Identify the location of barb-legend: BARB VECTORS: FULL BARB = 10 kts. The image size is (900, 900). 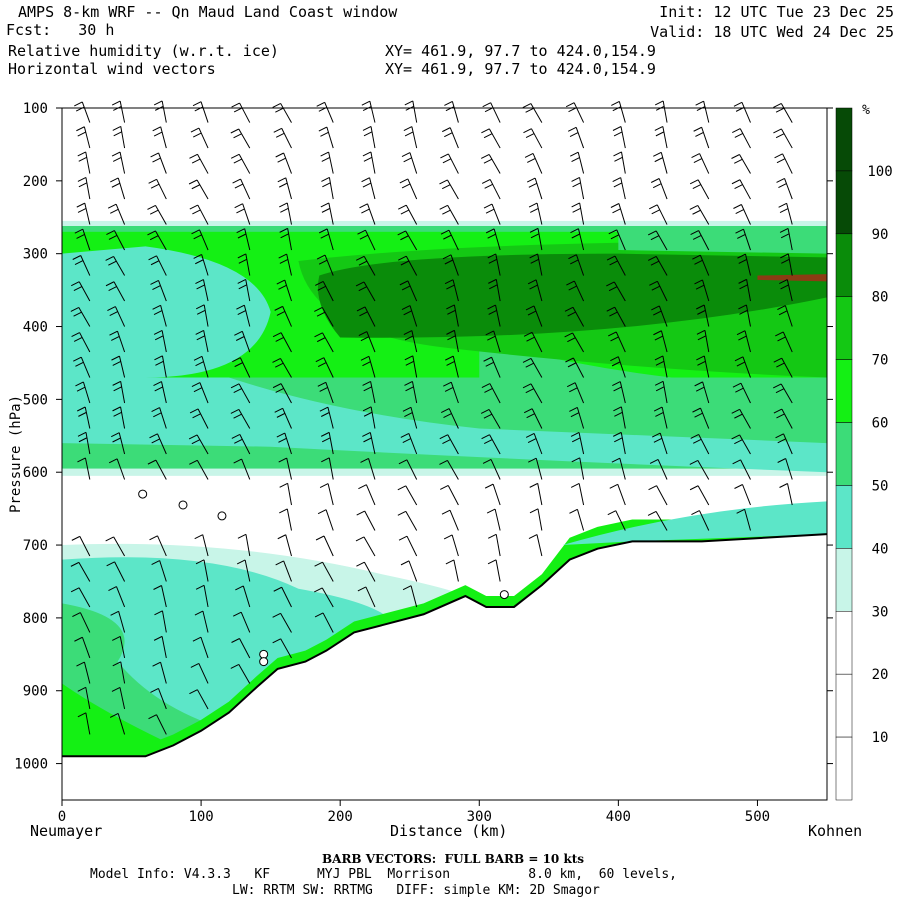
(453, 859).